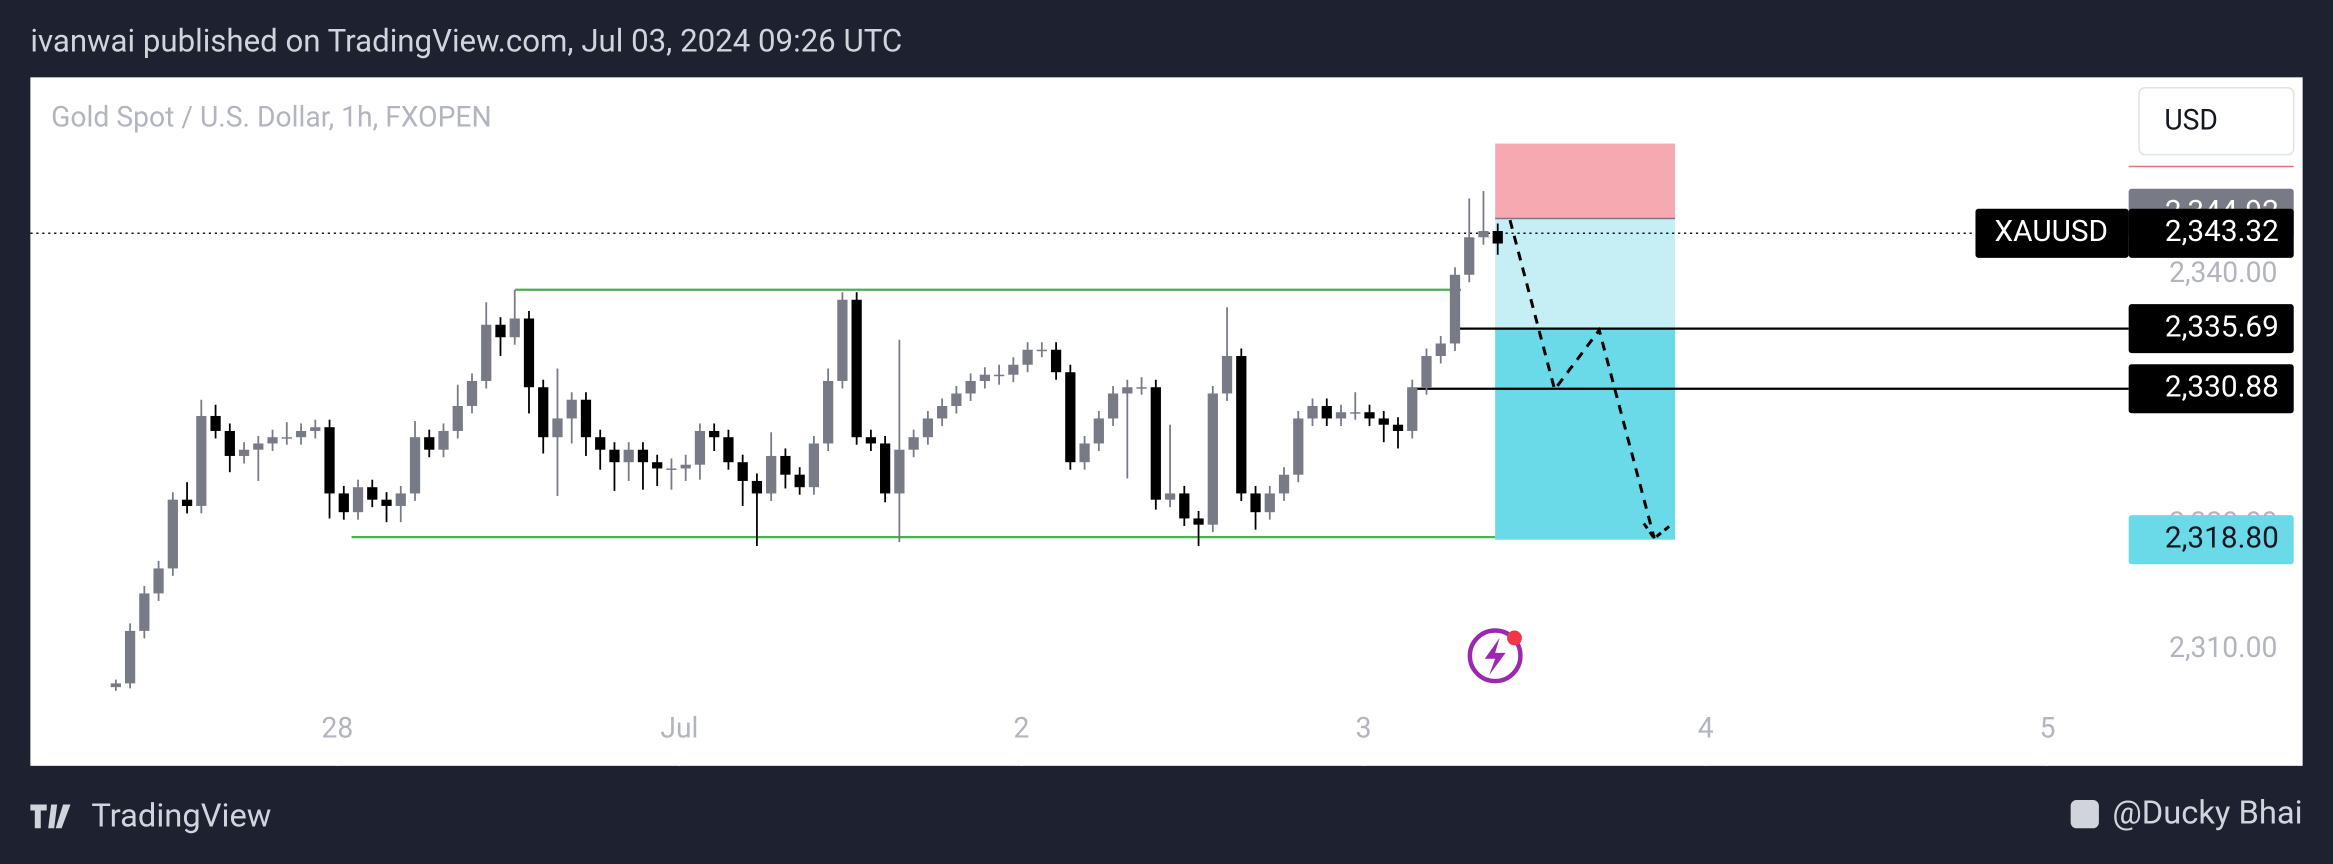  I want to click on x-tick-label: 2, so click(1022, 728).